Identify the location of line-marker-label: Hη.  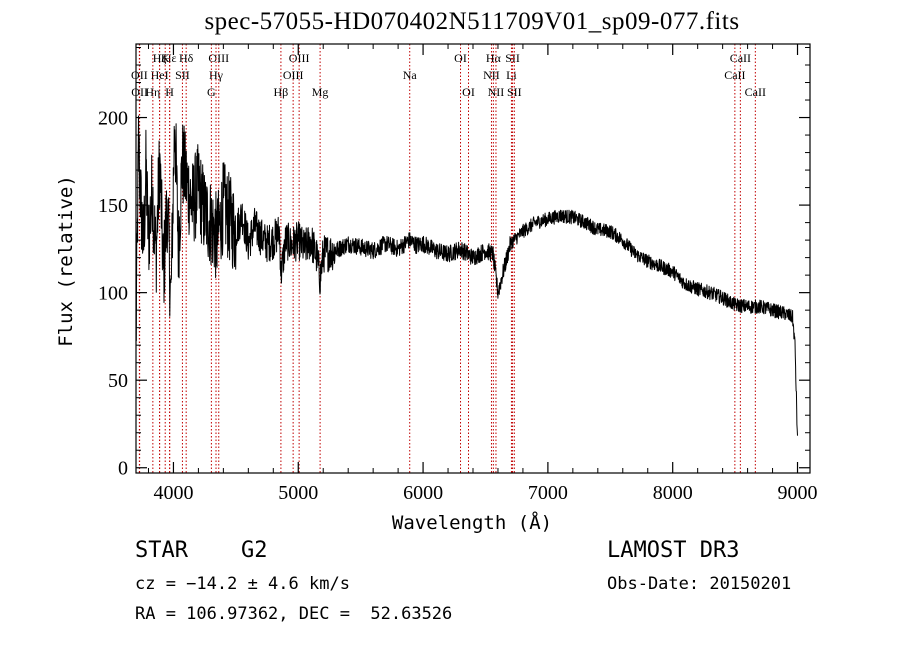
(152, 92).